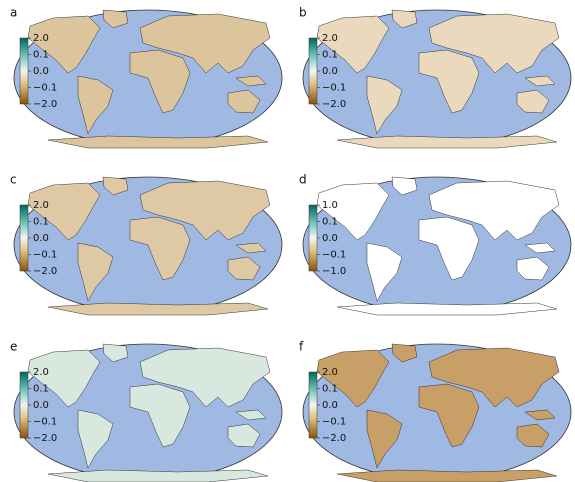 The height and width of the screenshot is (482, 575). What do you see at coordinates (435, 411) in the screenshot?
I see `map-panel: f 2.0 0.1 0.0 −0.1 −2.0` at bounding box center [435, 411].